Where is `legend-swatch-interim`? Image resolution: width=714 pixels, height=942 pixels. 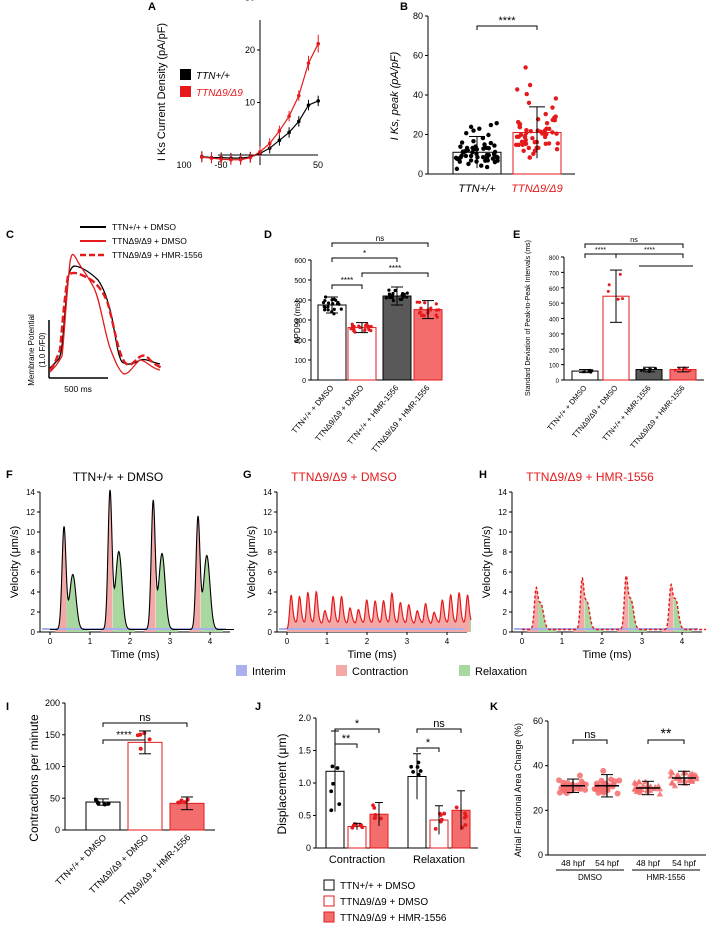 legend-swatch-interim is located at coordinates (241, 670).